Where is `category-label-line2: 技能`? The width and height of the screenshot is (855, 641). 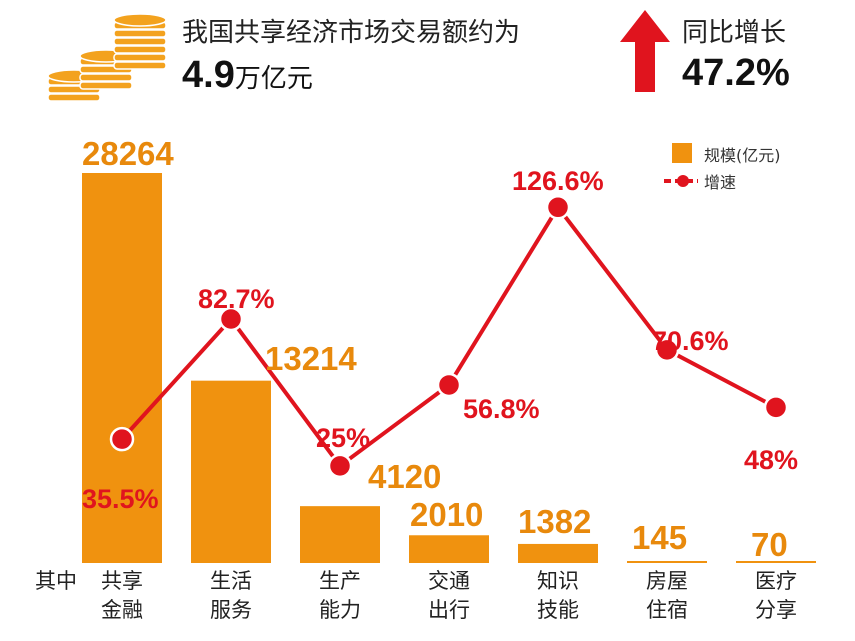
category-label-line2: 技能 is located at coordinates (558, 610).